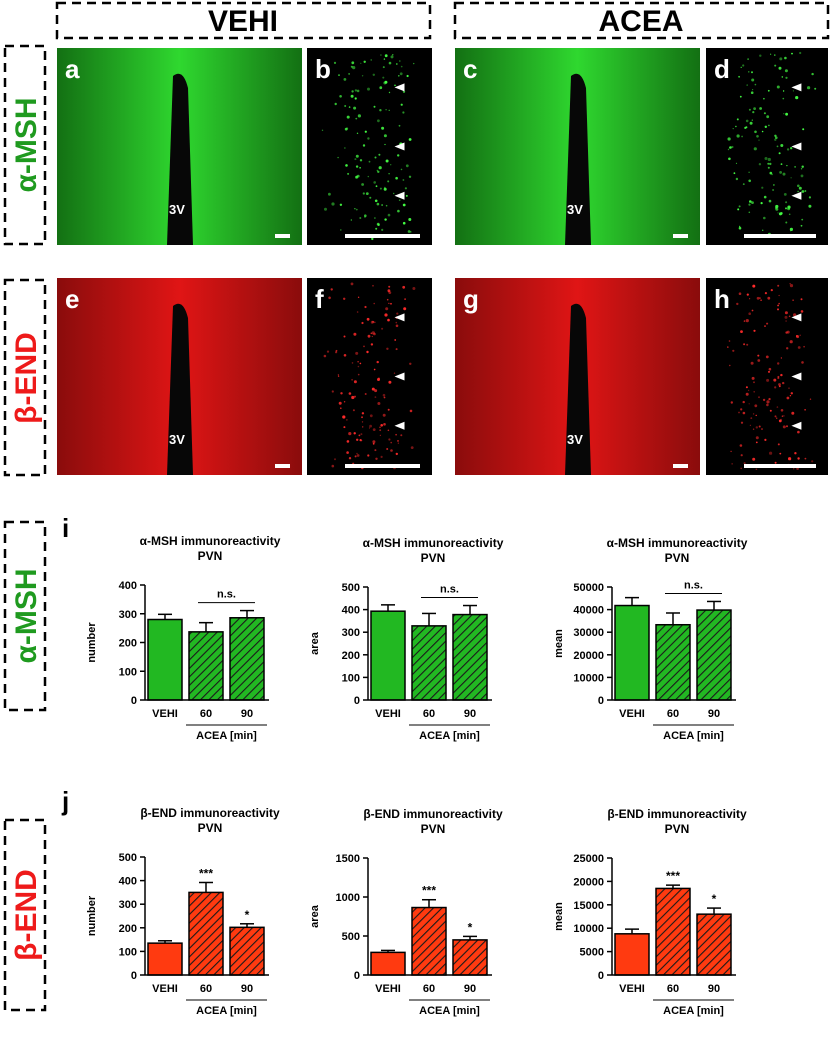 This screenshot has width=837, height=1055. What do you see at coordinates (388, 989) in the screenshot?
I see `x-tick-label: VEHI` at bounding box center [388, 989].